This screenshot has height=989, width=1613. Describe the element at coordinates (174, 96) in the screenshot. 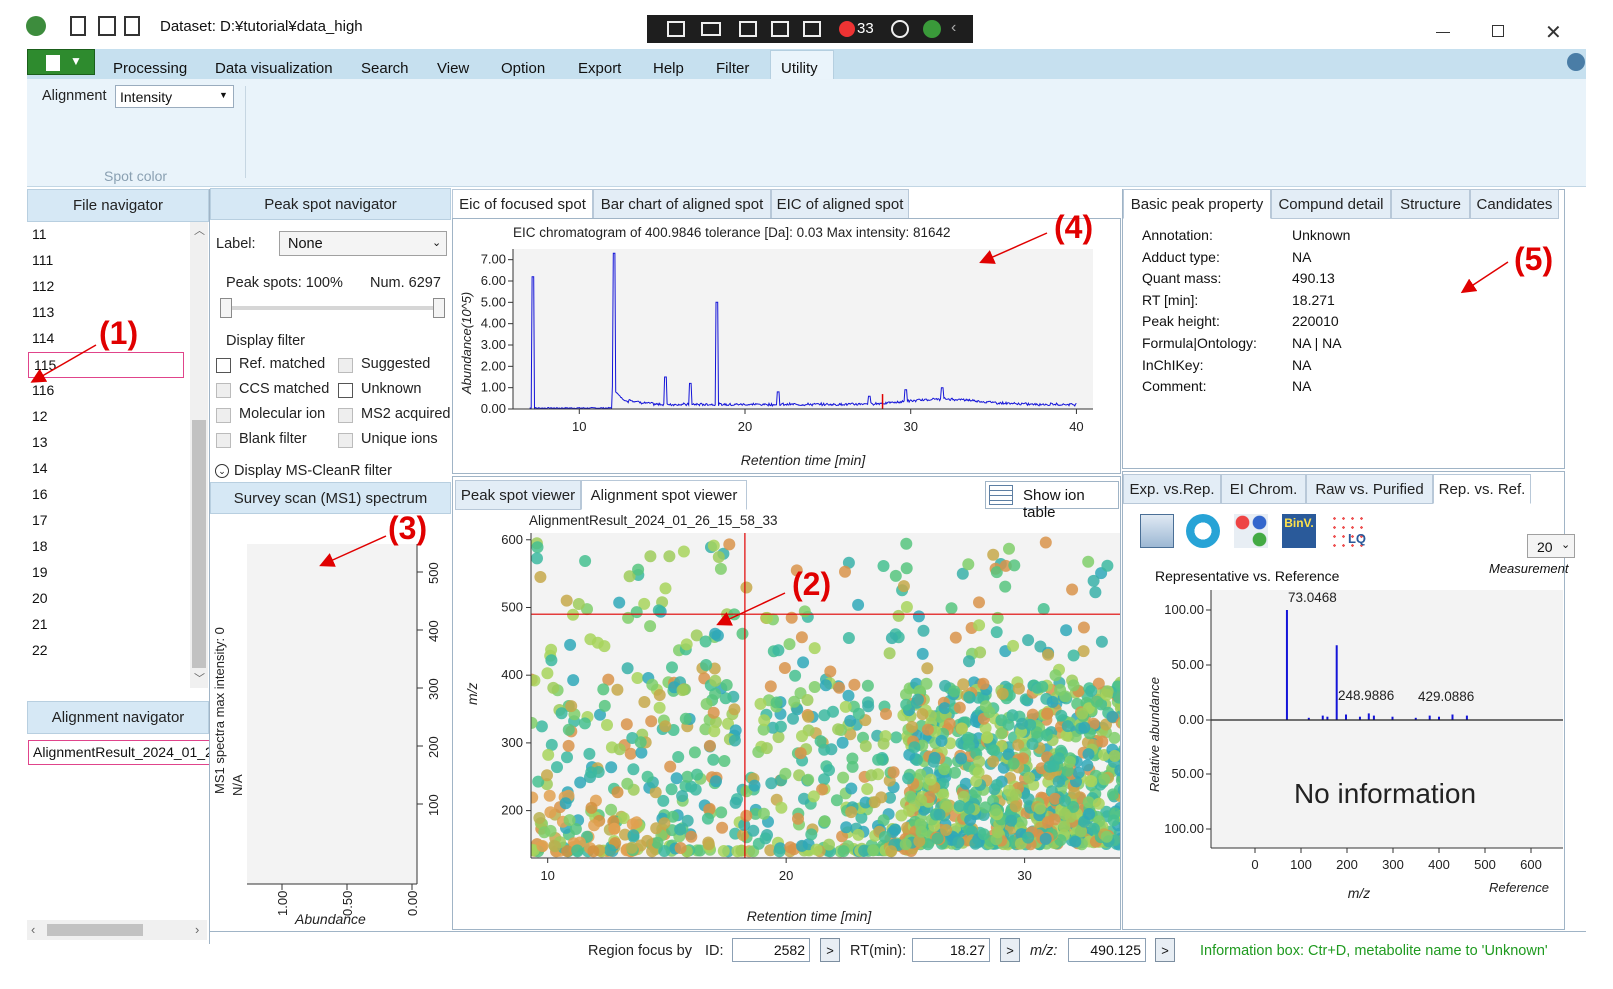

I see `alignment-select: Intensity ▼` at that location.